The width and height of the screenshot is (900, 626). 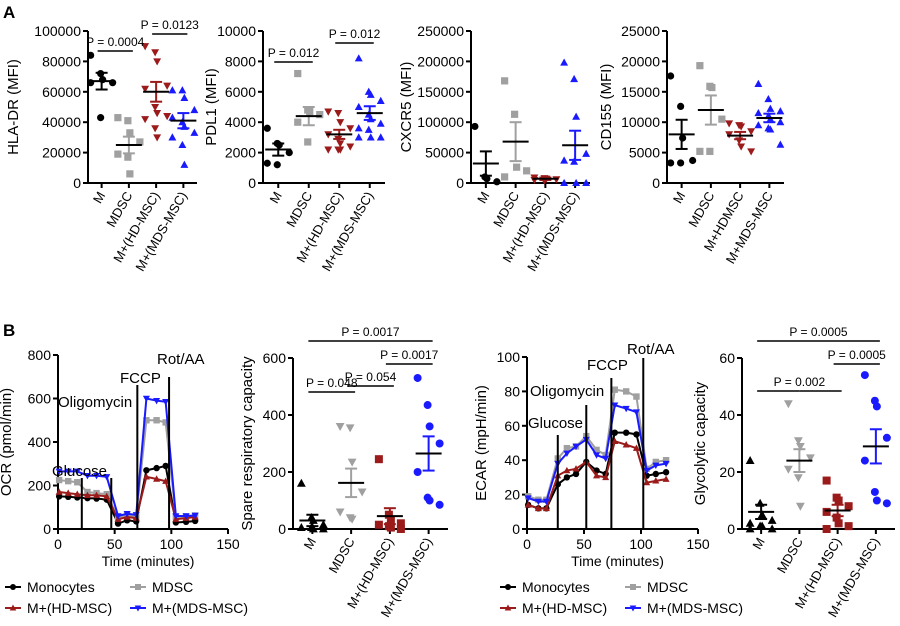 What do you see at coordinates (857, 355) in the screenshot?
I see `p-value-label: P = 0.0005` at bounding box center [857, 355].